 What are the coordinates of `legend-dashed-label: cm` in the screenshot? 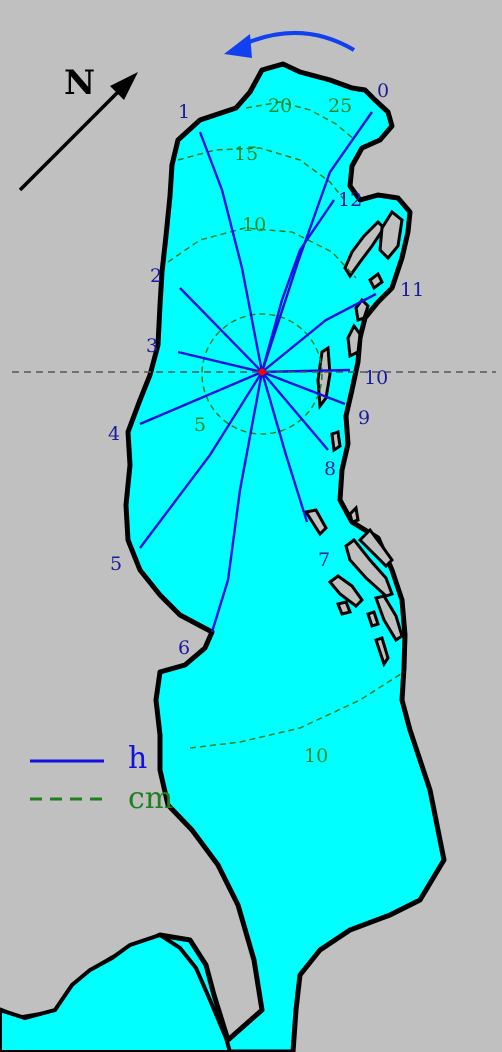 It's located at (150, 798).